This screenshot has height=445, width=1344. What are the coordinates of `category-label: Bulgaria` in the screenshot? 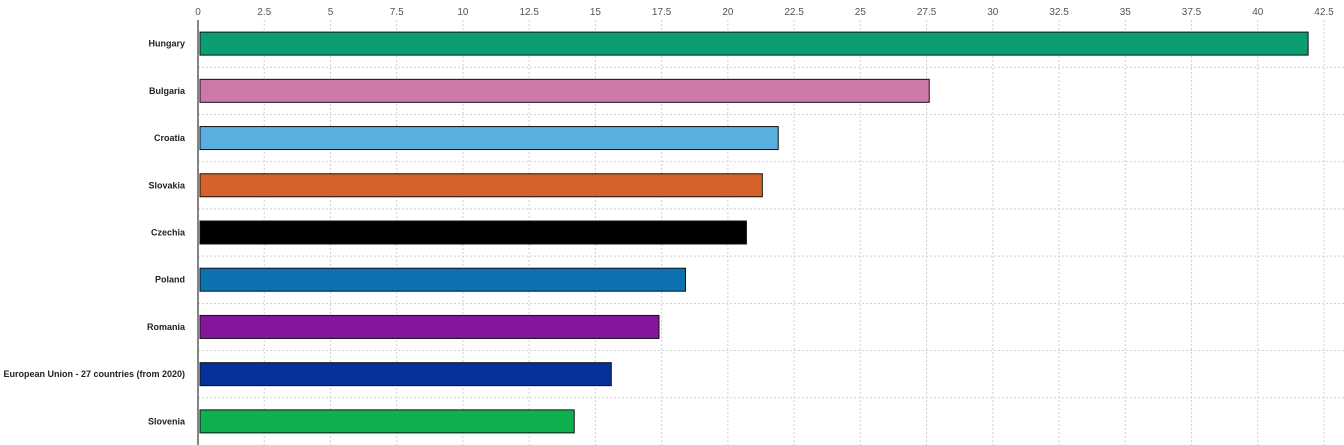 It's located at (167, 91).